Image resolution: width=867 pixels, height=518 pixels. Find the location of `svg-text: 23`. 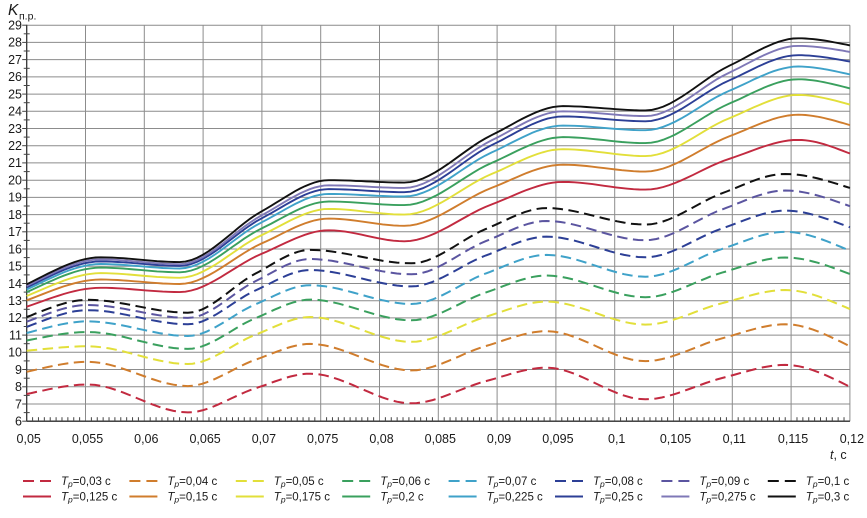

svg-text: 23 is located at coordinates (15, 129).